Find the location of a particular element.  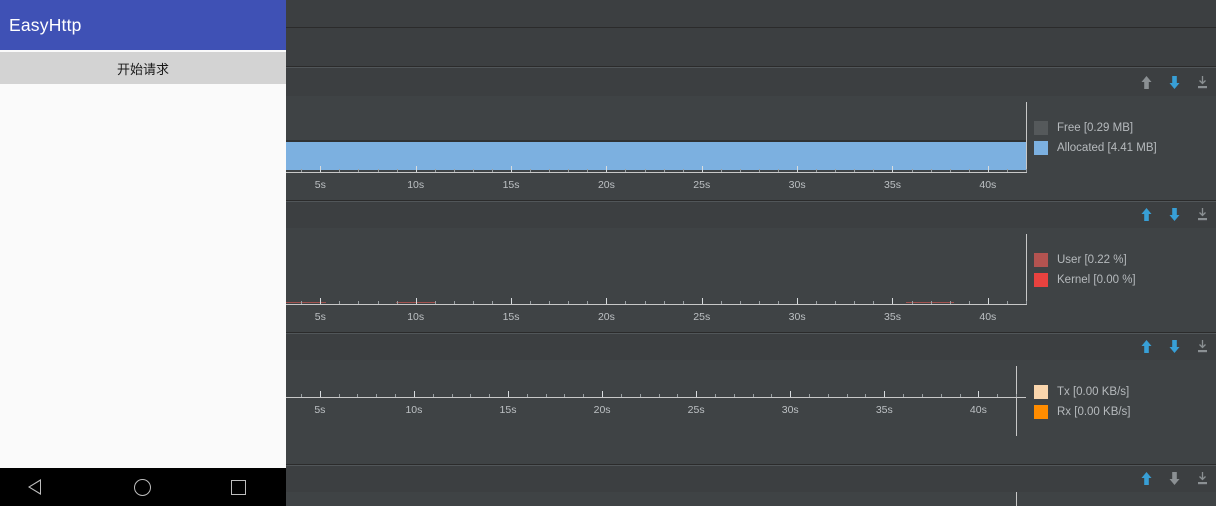

legend-label-kernel: Kernel [0.00 %] is located at coordinates (1096, 280).